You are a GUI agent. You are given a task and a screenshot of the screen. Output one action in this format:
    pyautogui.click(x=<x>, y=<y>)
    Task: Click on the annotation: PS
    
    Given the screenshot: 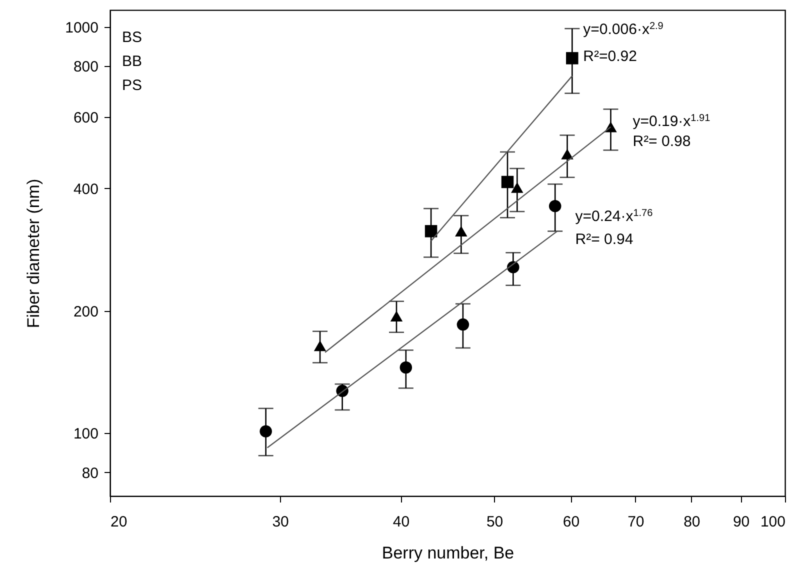 What is the action you would take?
    pyautogui.click(x=132, y=85)
    